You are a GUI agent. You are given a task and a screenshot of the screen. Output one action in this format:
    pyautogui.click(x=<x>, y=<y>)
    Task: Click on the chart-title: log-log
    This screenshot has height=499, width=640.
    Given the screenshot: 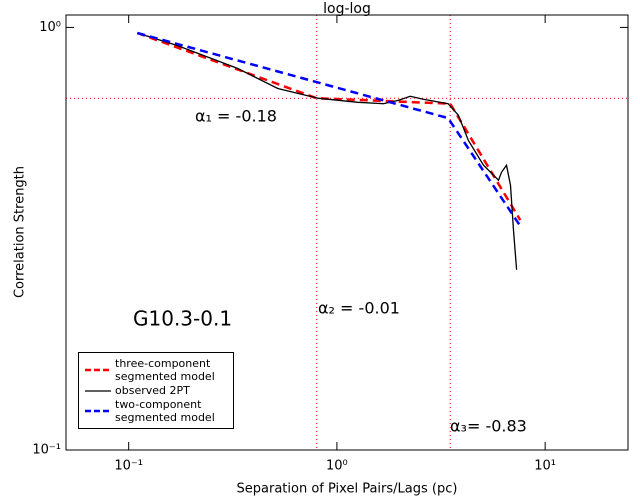 What is the action you would take?
    pyautogui.click(x=347, y=9)
    